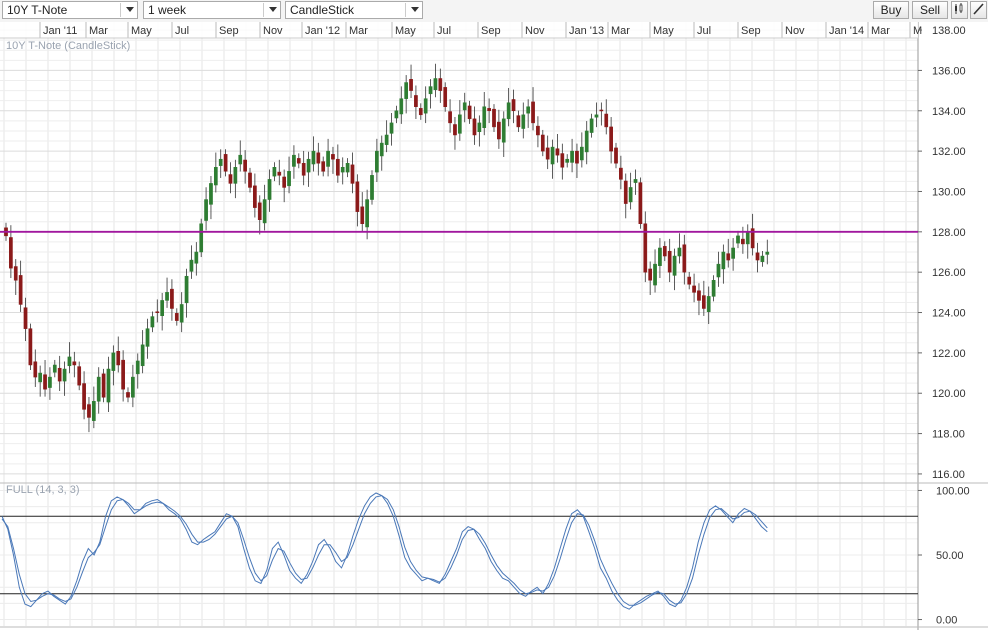 This screenshot has height=630, width=988. What do you see at coordinates (950, 556) in the screenshot?
I see `osc-tick-label: 50.00` at bounding box center [950, 556].